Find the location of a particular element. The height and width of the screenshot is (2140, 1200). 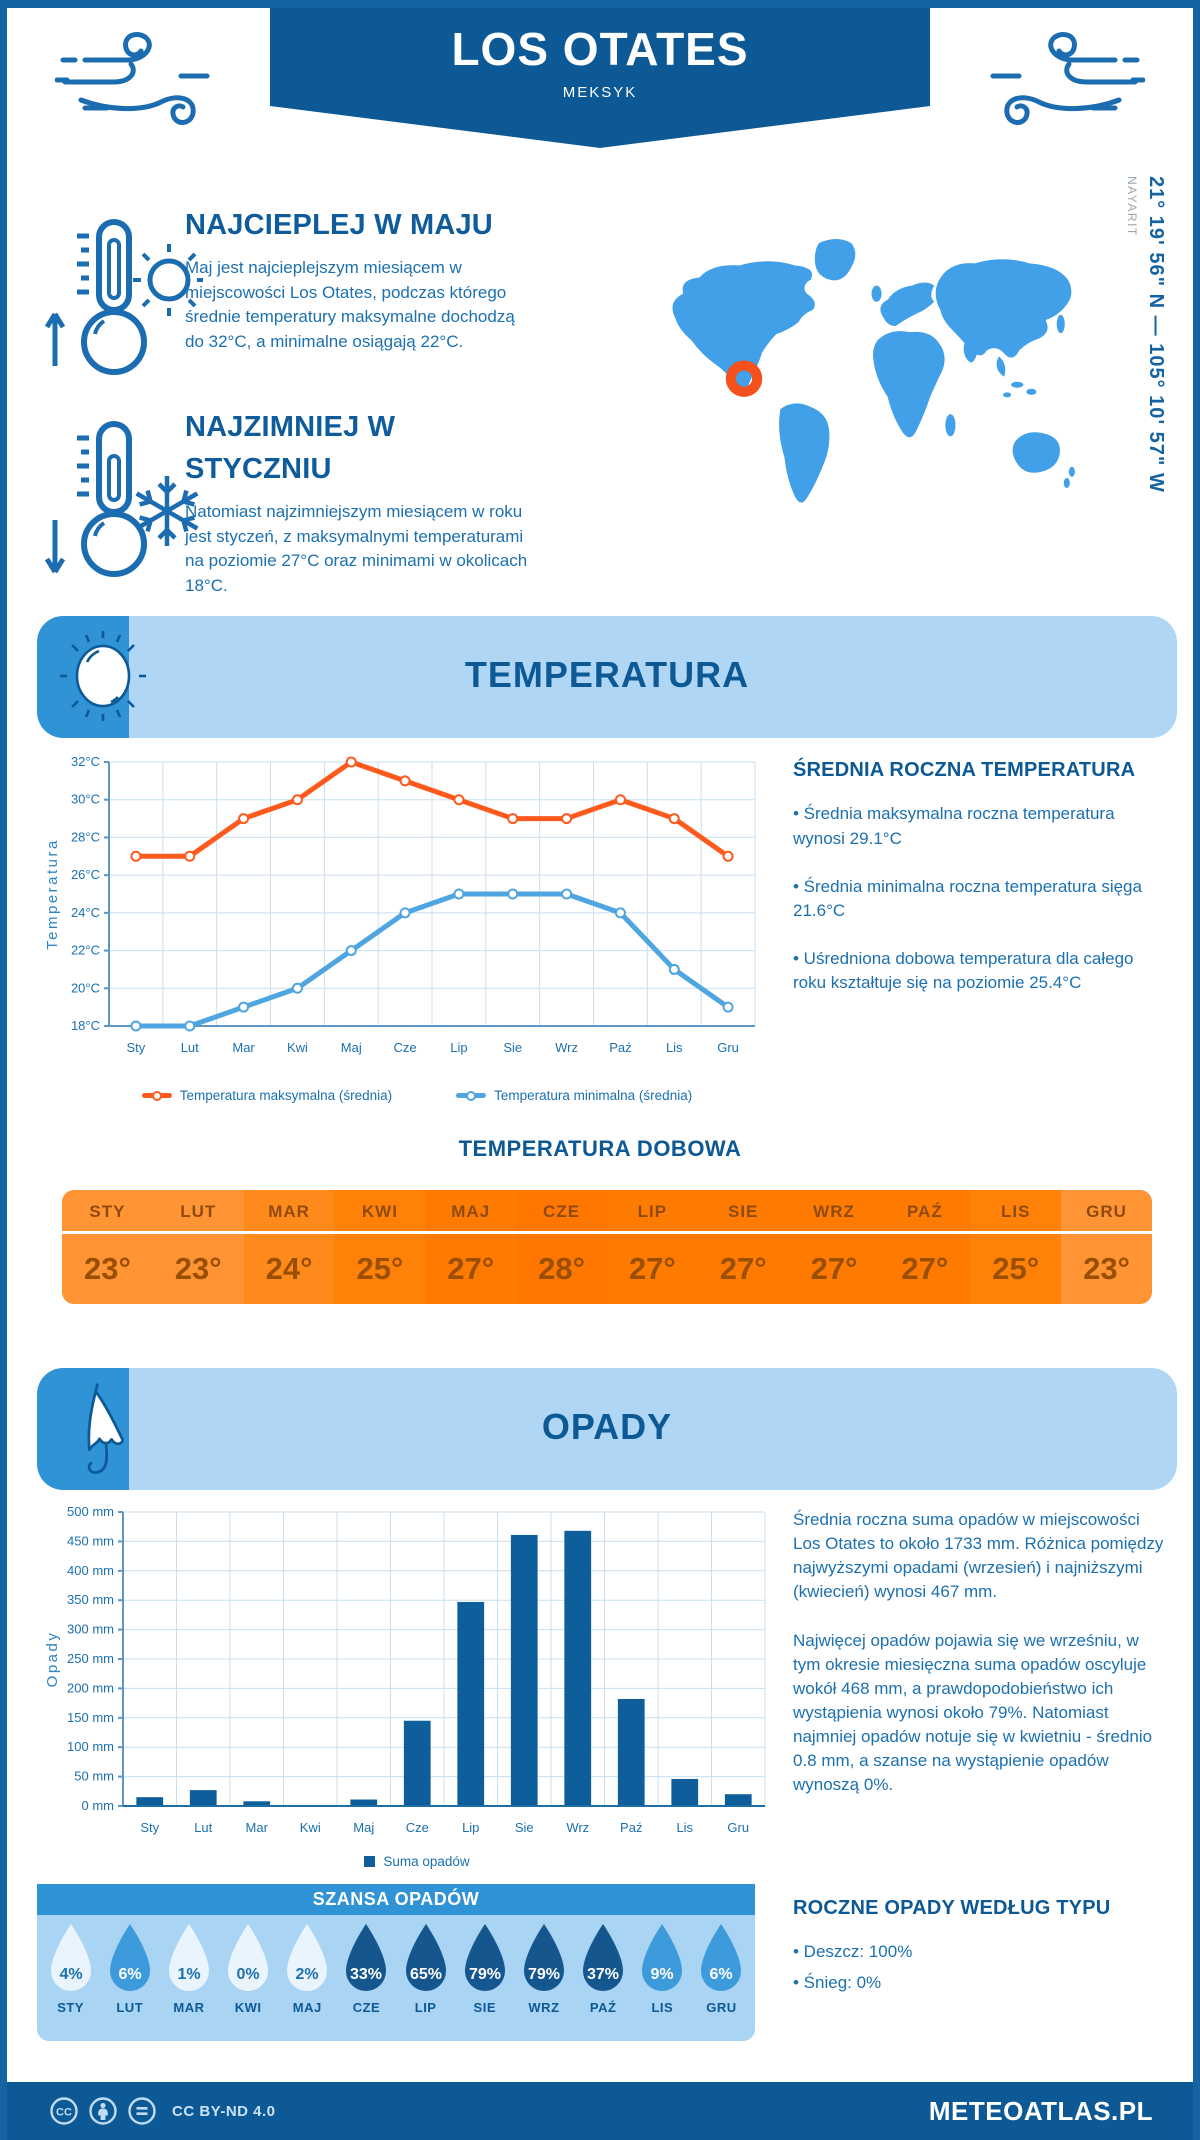

svg-text: 32°C is located at coordinates (85, 761).